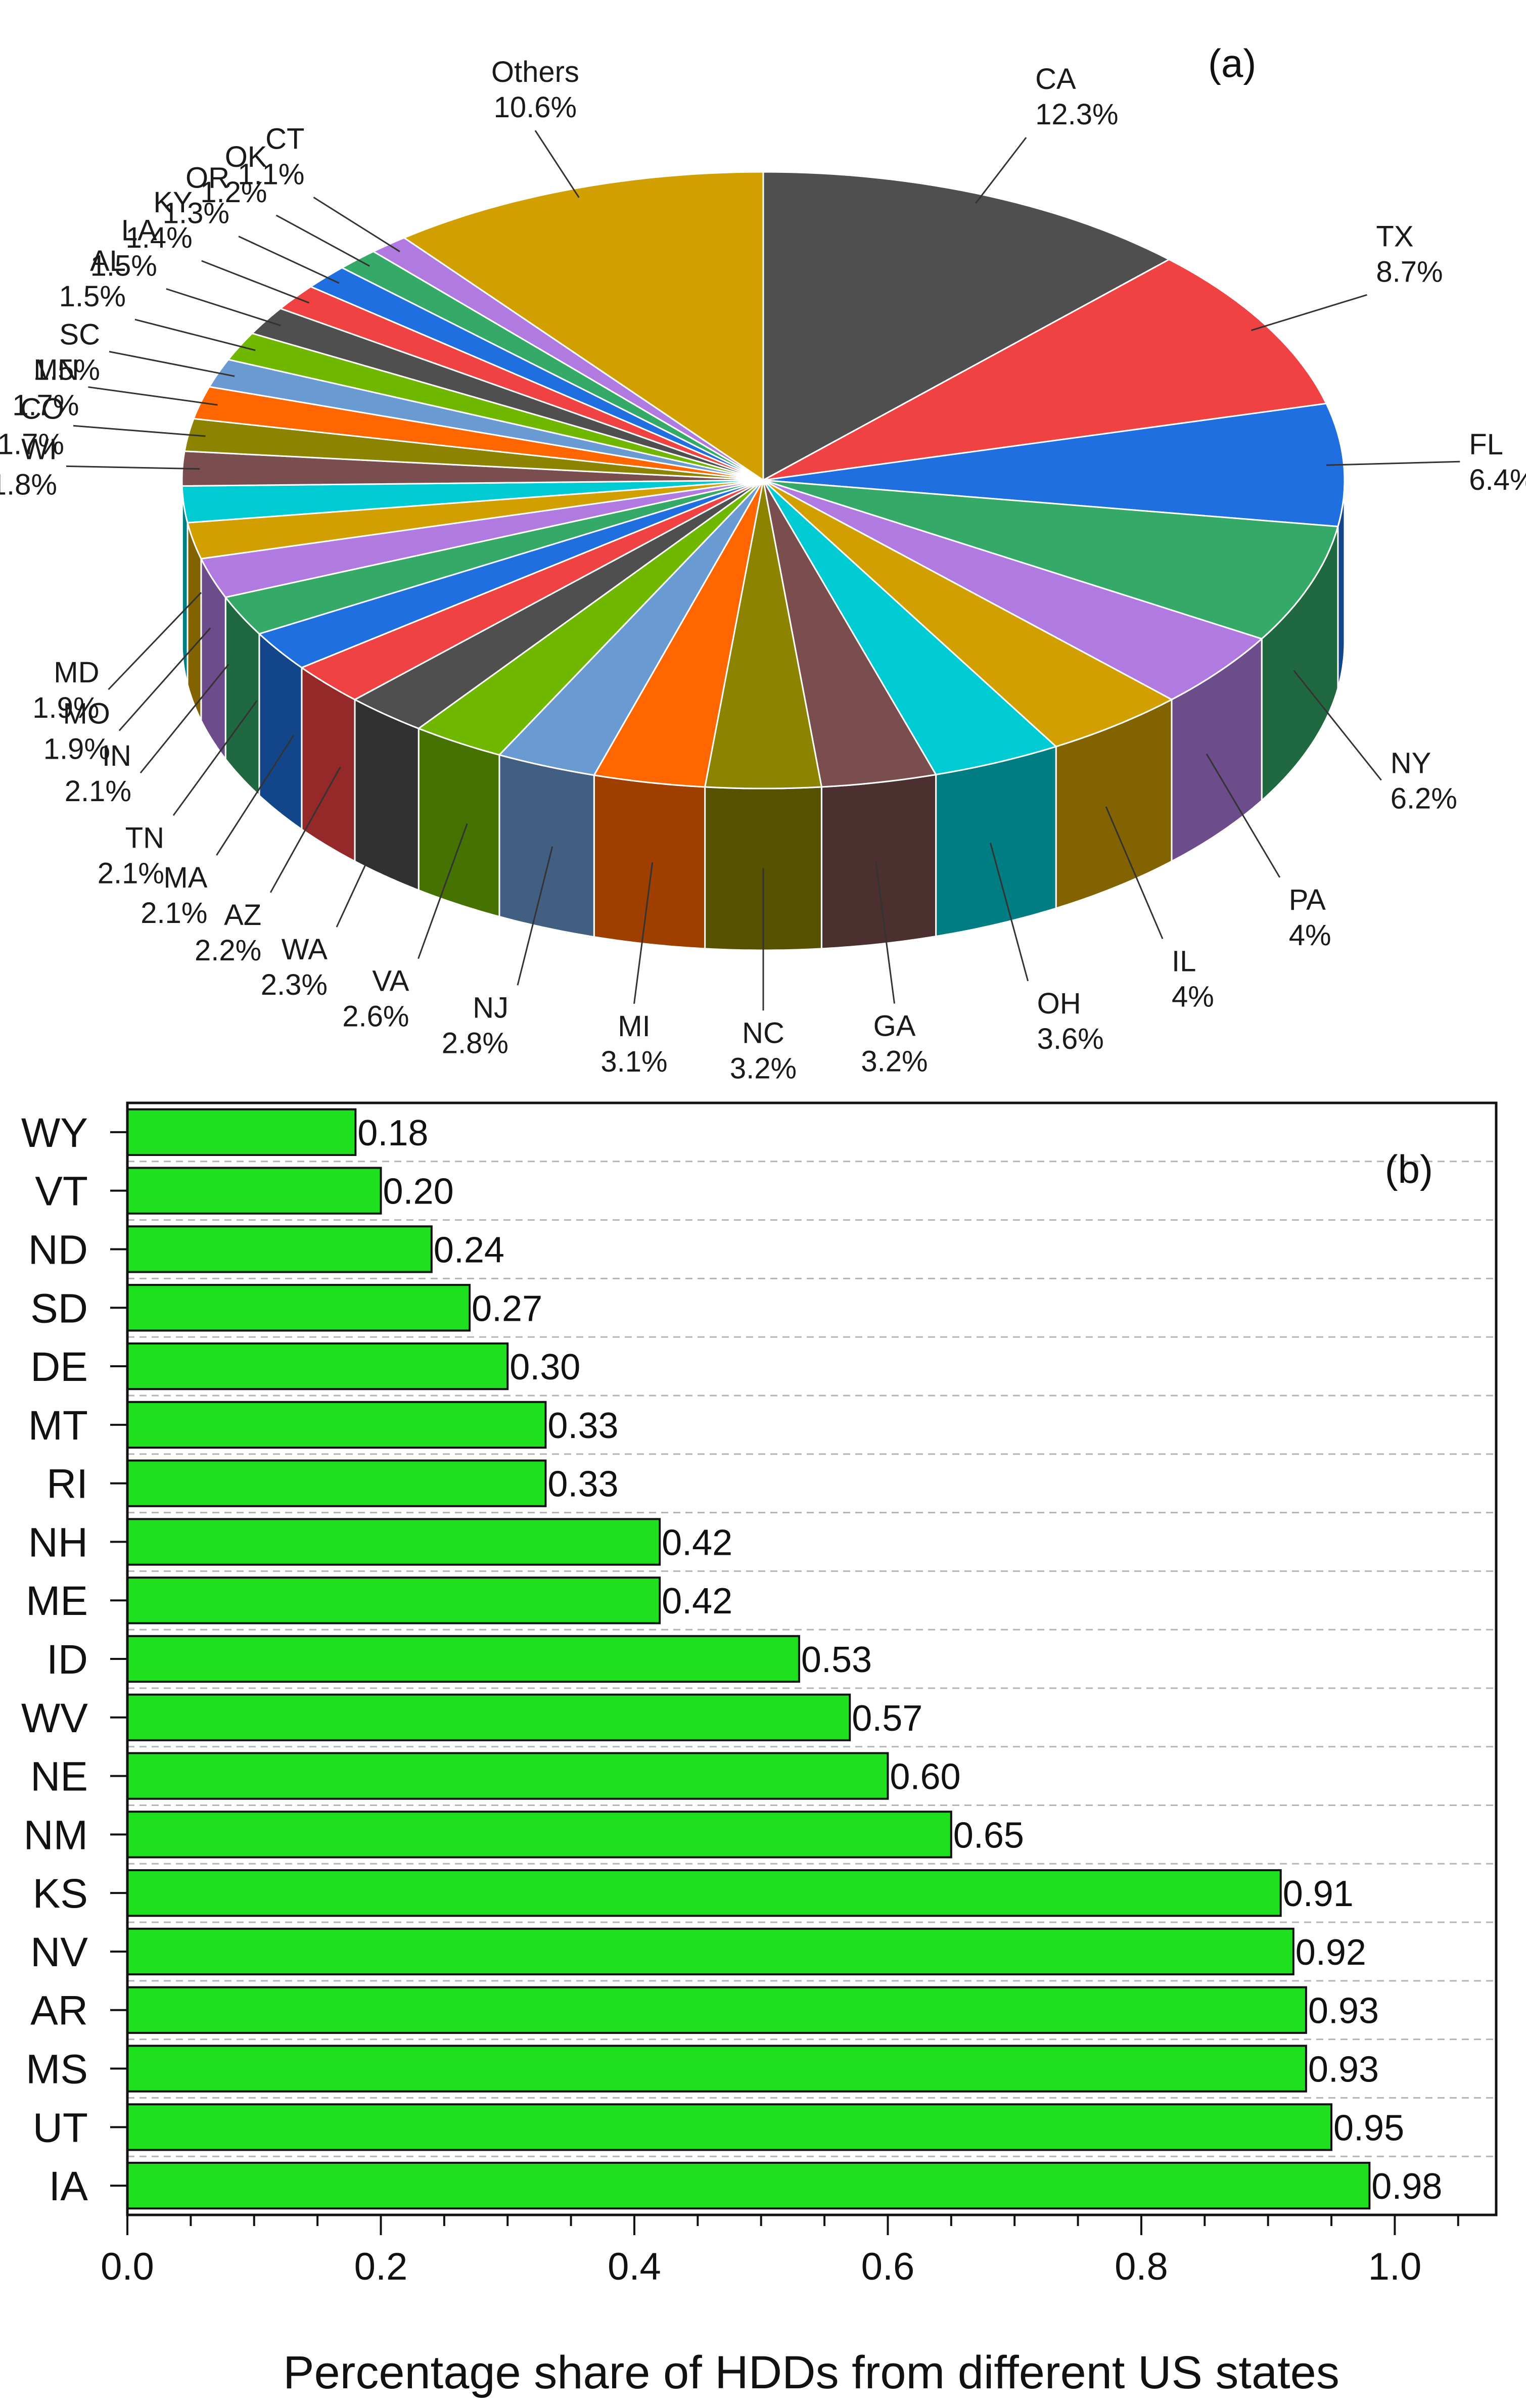 The height and width of the screenshot is (2408, 1526). Describe the element at coordinates (59, 1367) in the screenshot. I see `category-label-de: DE` at that location.